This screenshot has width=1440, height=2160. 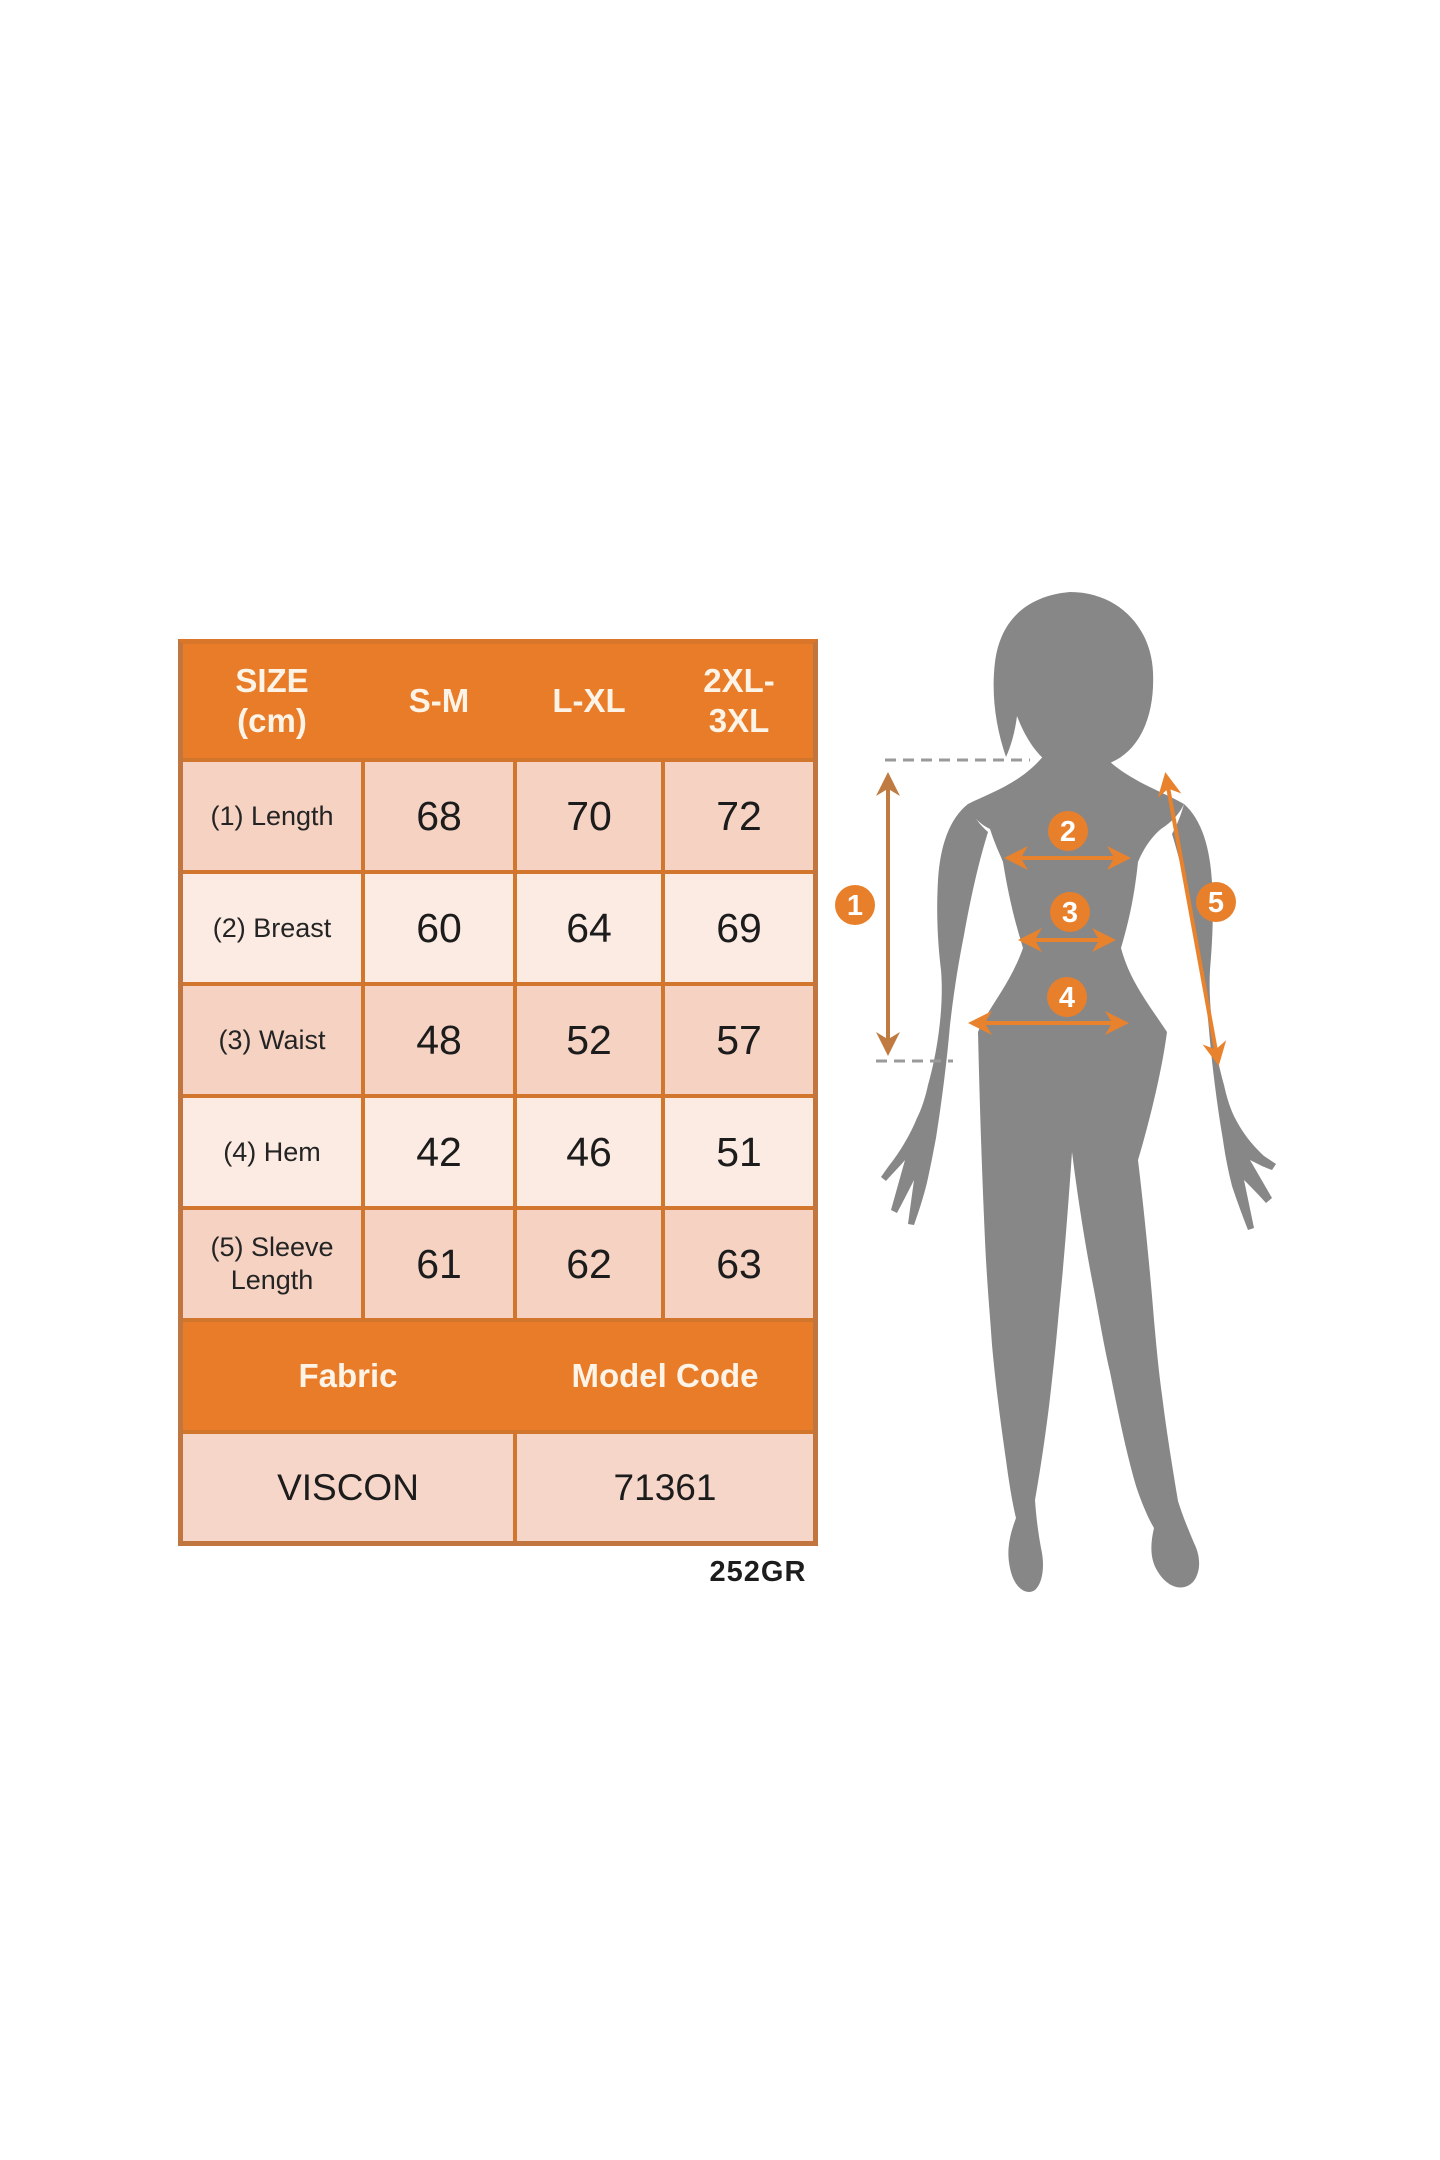 I want to click on row-label: (1) Length, so click(x=272, y=816).